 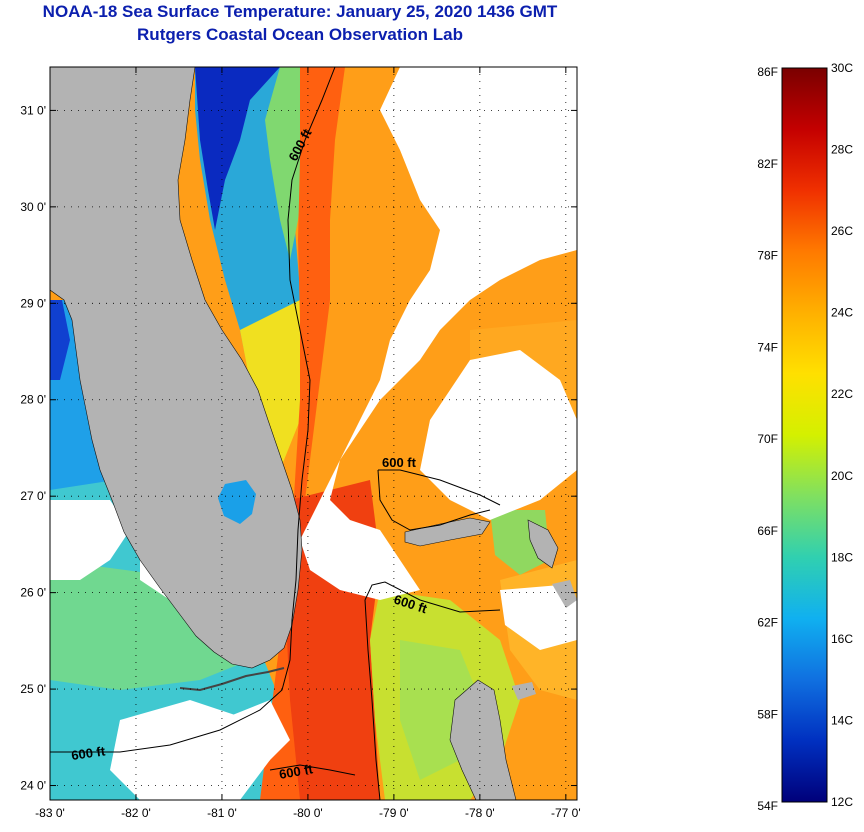 What do you see at coordinates (842, 68) in the screenshot?
I see `colorbar-c-label: 30C` at bounding box center [842, 68].